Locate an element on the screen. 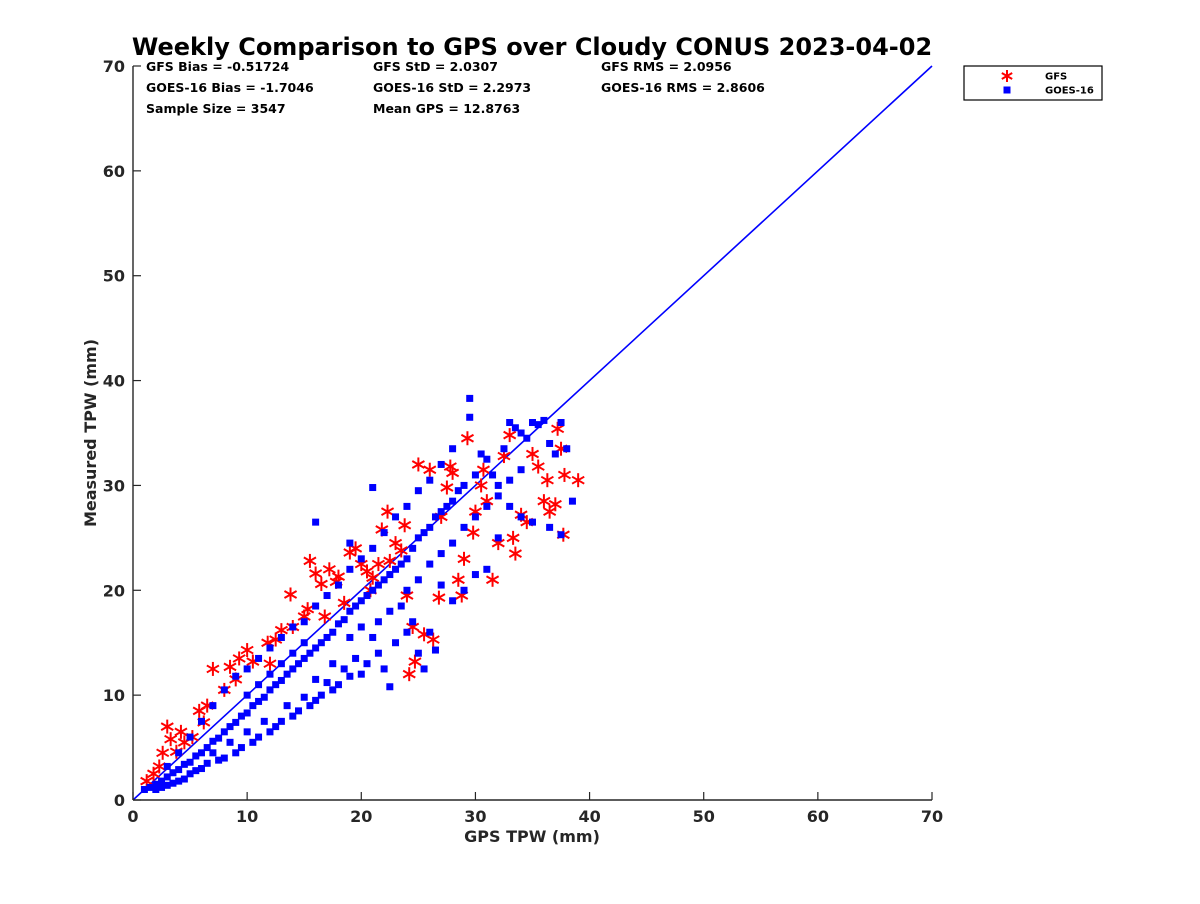 The image size is (1200, 904). legend-box is located at coordinates (1033, 83).